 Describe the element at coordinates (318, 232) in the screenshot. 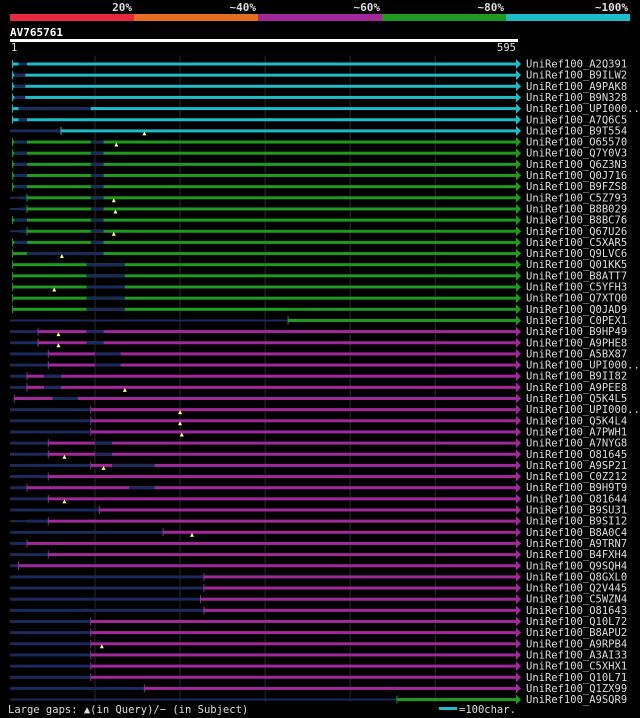

I see `hit-row: UniRef100_Q67U26` at that location.